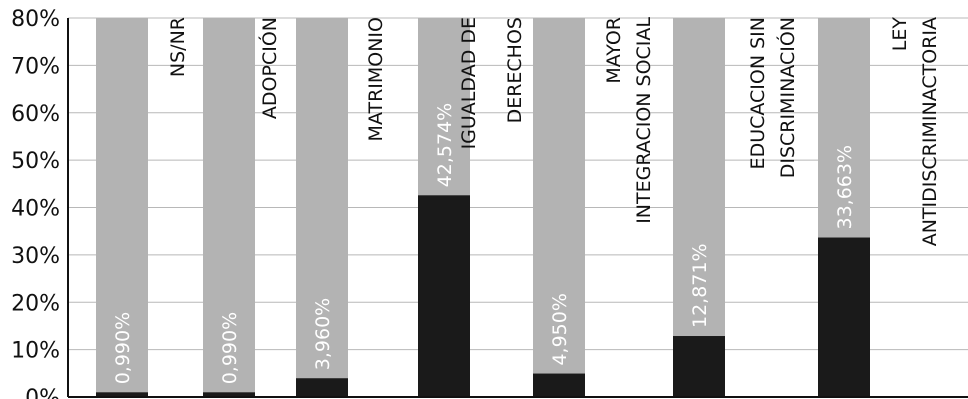 This screenshot has height=399, width=968. I want to click on y-tick-label: 10%, so click(35, 351).